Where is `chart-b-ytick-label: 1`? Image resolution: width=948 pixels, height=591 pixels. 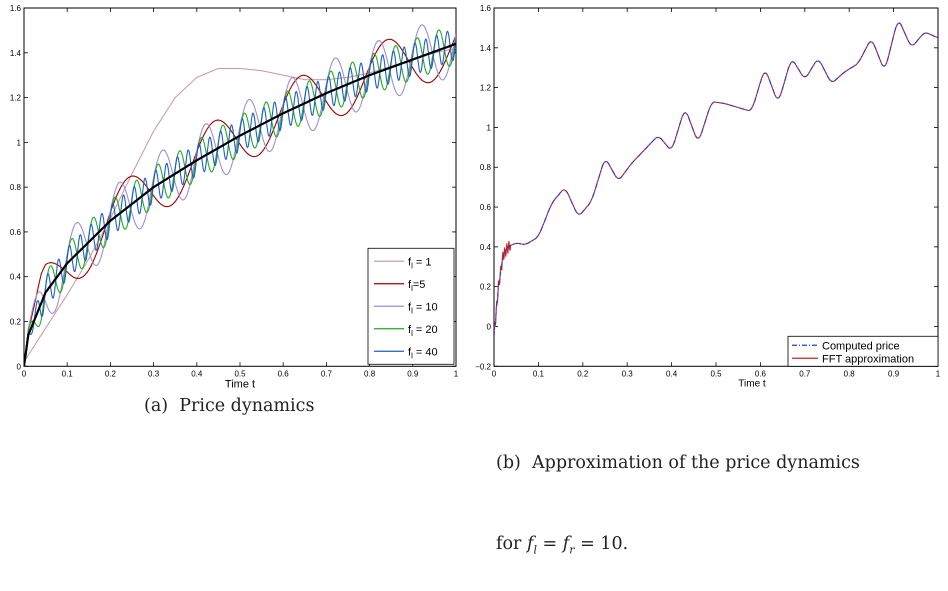 chart-b-ytick-label: 1 is located at coordinates (489, 127).